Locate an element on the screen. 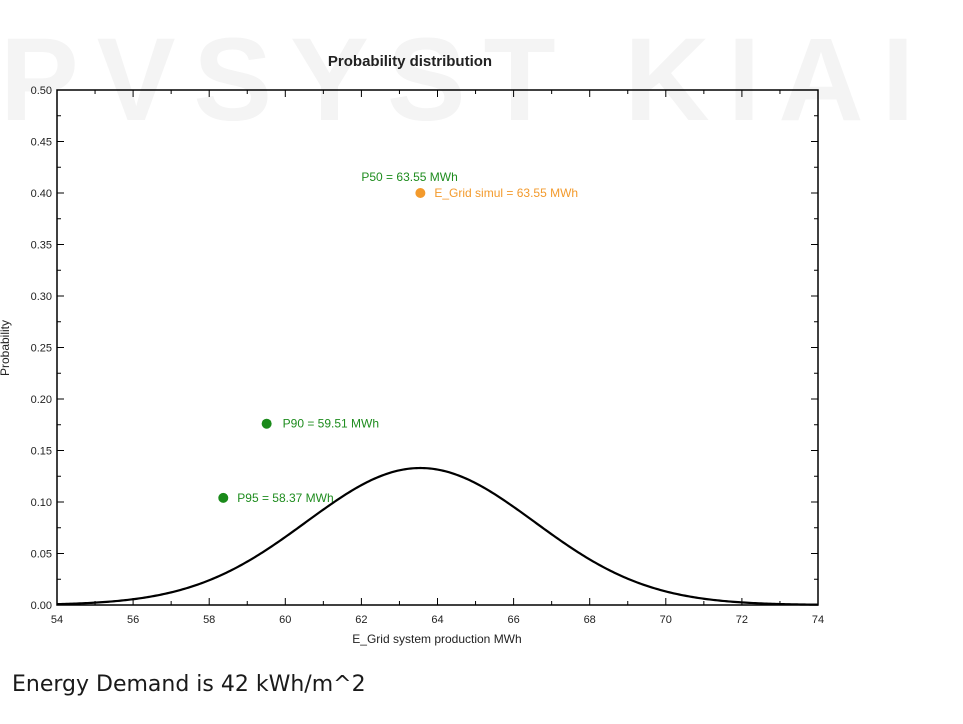 The image size is (963, 724). caption: Energy Demand is 42 kWh/m^2 is located at coordinates (189, 684).